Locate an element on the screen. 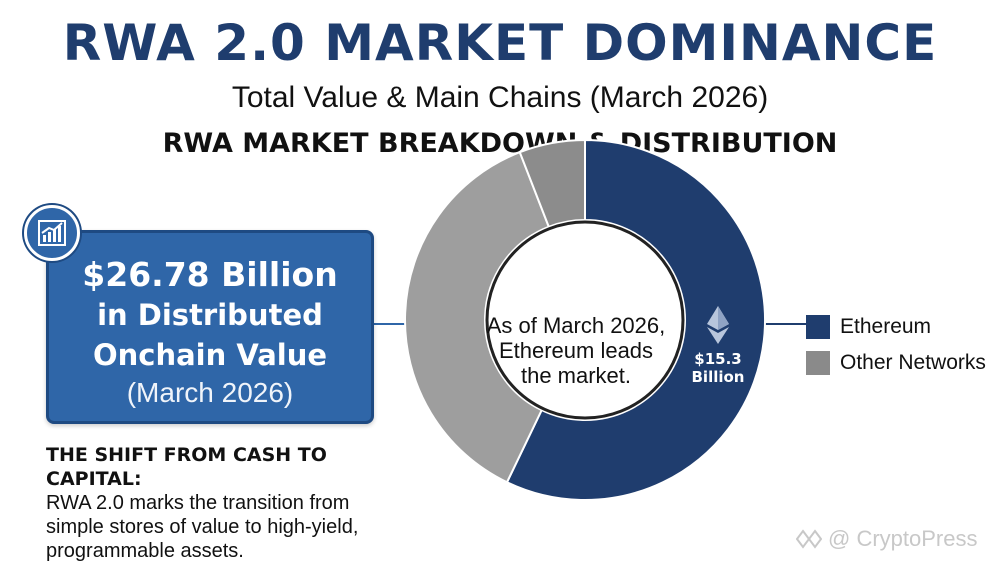  page-title: RWA 2.0 MARKET DOMINANCE is located at coordinates (500, 43).